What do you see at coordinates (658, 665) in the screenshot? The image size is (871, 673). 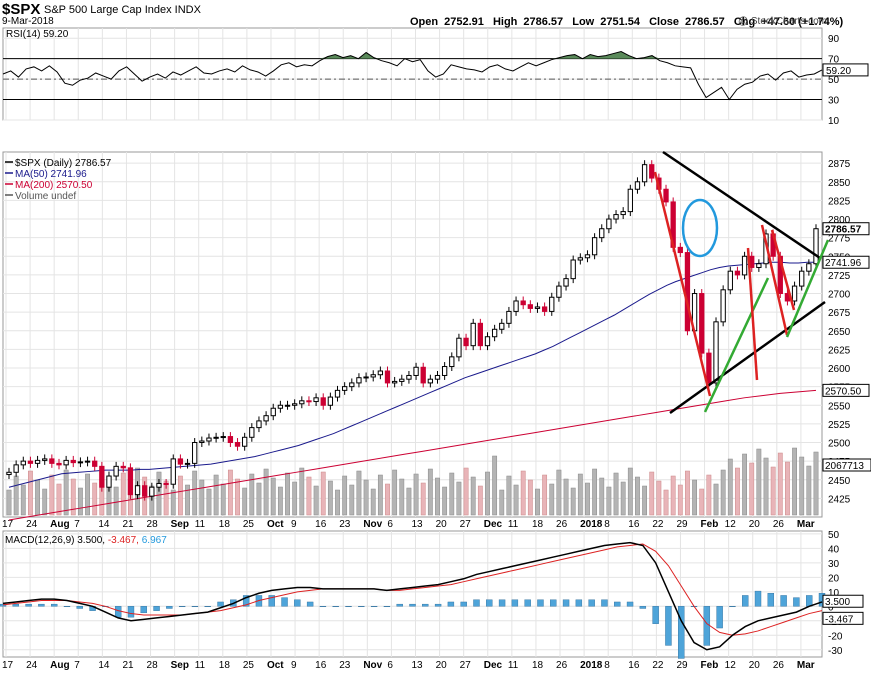 I see `x-tick-label-macd: 22` at bounding box center [658, 665].